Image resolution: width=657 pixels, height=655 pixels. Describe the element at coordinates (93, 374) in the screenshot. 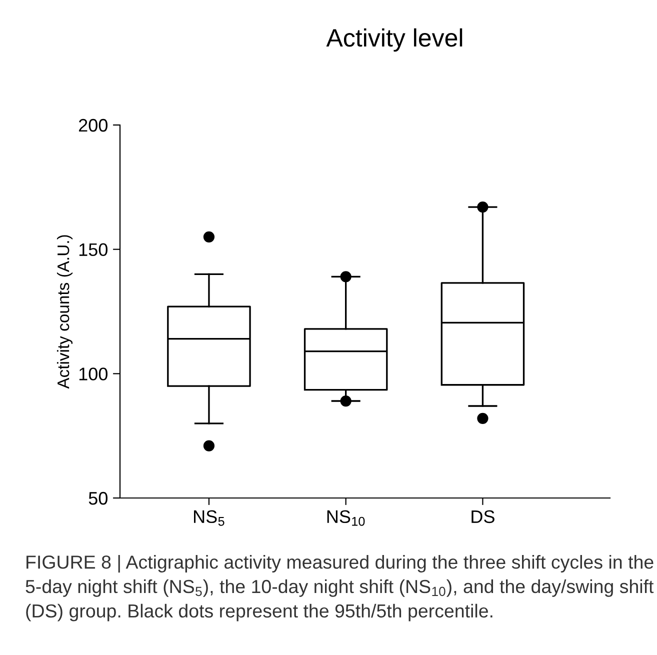

I see `y-tick-label: 100` at that location.